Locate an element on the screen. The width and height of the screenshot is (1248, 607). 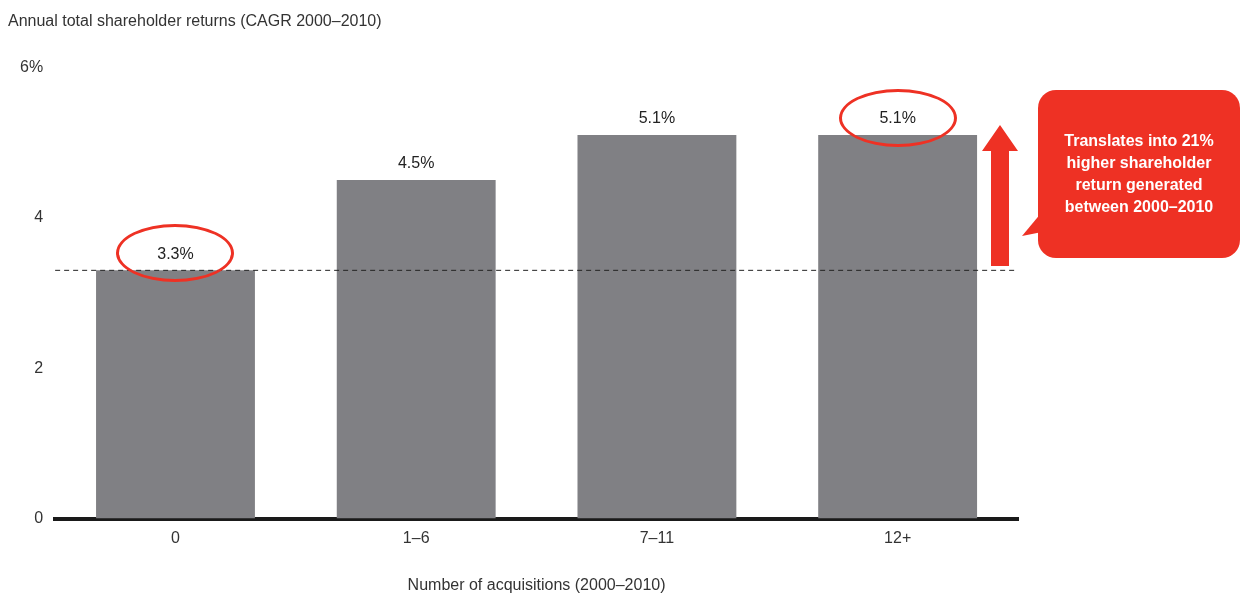
data-label: 4.5% is located at coordinates (416, 163).